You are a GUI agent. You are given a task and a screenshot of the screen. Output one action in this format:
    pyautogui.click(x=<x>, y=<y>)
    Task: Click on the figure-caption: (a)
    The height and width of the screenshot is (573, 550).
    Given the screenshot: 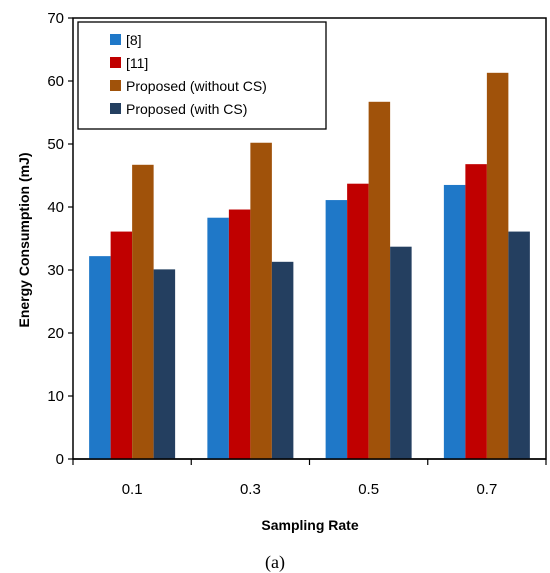 What is the action you would take?
    pyautogui.click(x=275, y=562)
    